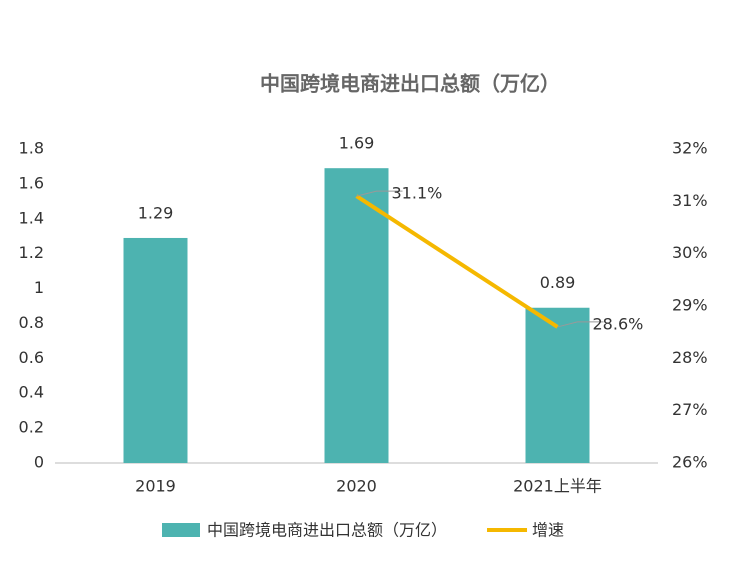 Image resolution: width=744 pixels, height=568 pixels. Describe the element at coordinates (181, 530) in the screenshot. I see `legend-swatch` at that location.